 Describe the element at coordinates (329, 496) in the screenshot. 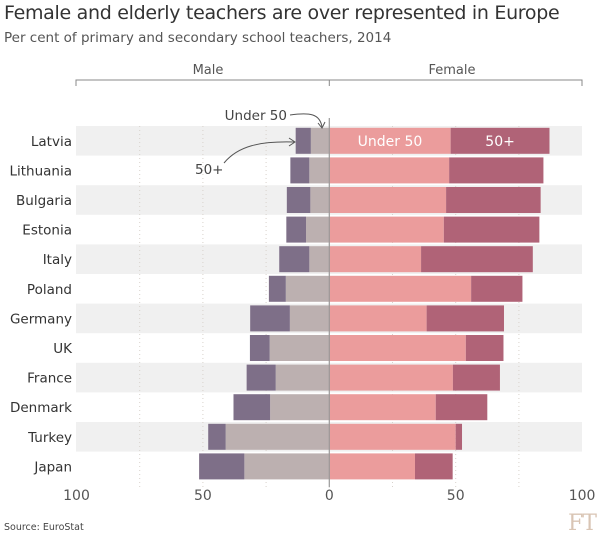

I see `x-tick-label: 0` at that location.